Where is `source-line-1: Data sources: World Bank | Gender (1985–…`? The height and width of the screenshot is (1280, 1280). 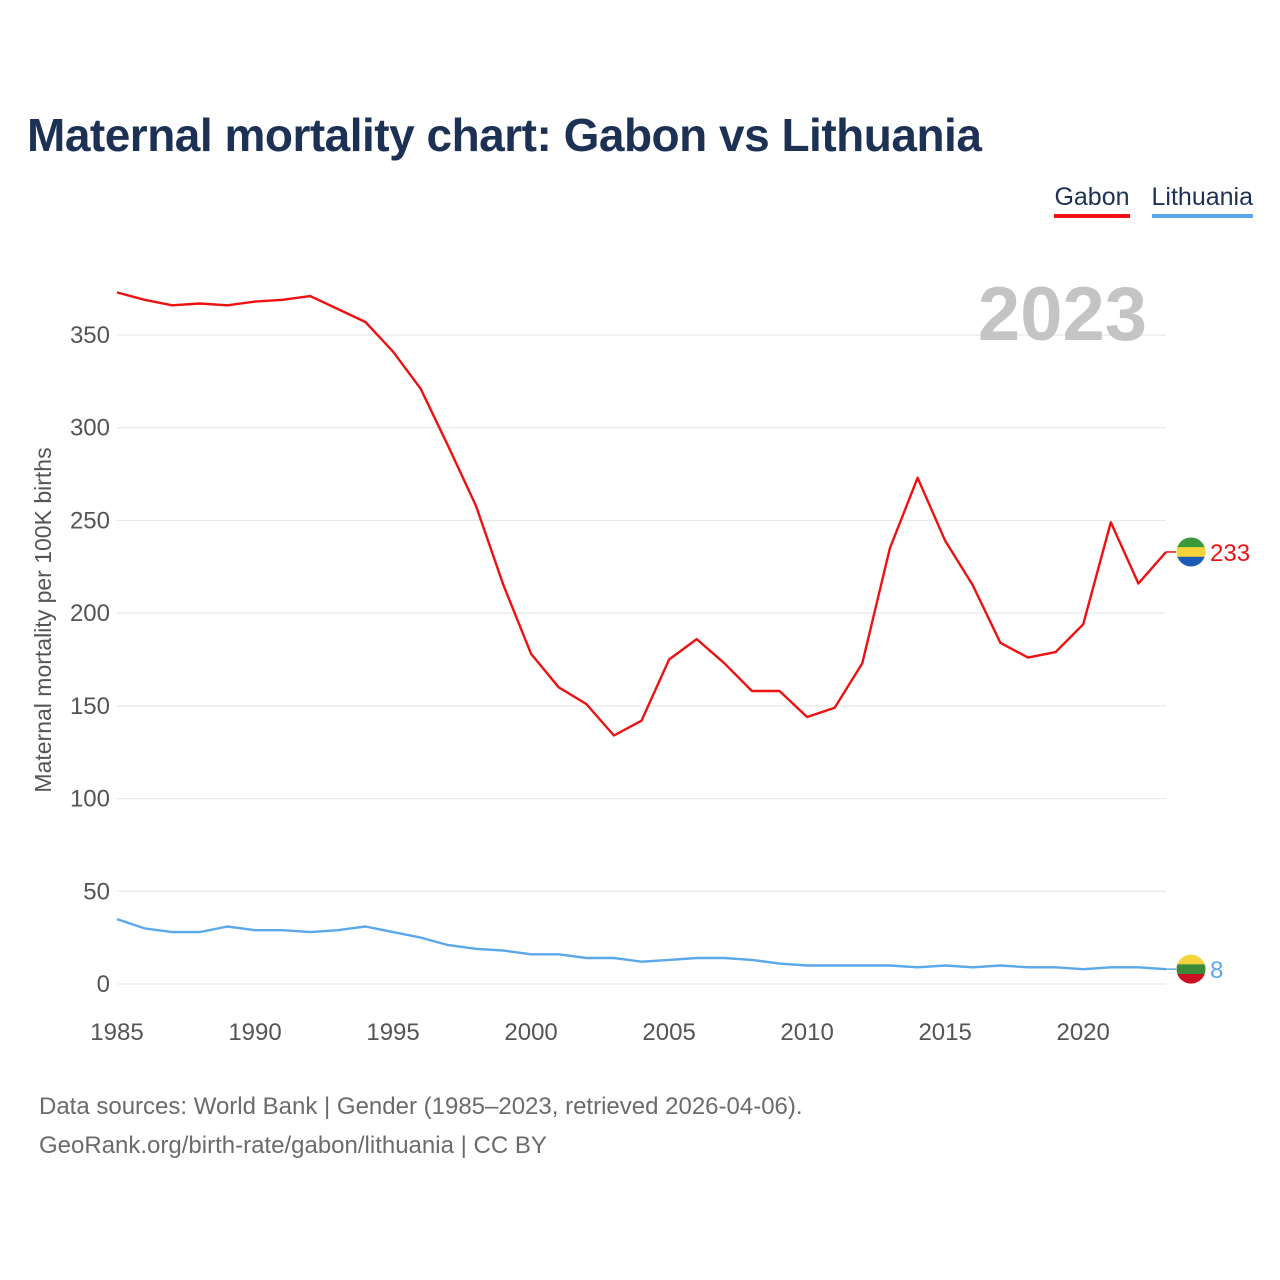
source-line-1: Data sources: World Bank | Gender (1985–… is located at coordinates (421, 1106).